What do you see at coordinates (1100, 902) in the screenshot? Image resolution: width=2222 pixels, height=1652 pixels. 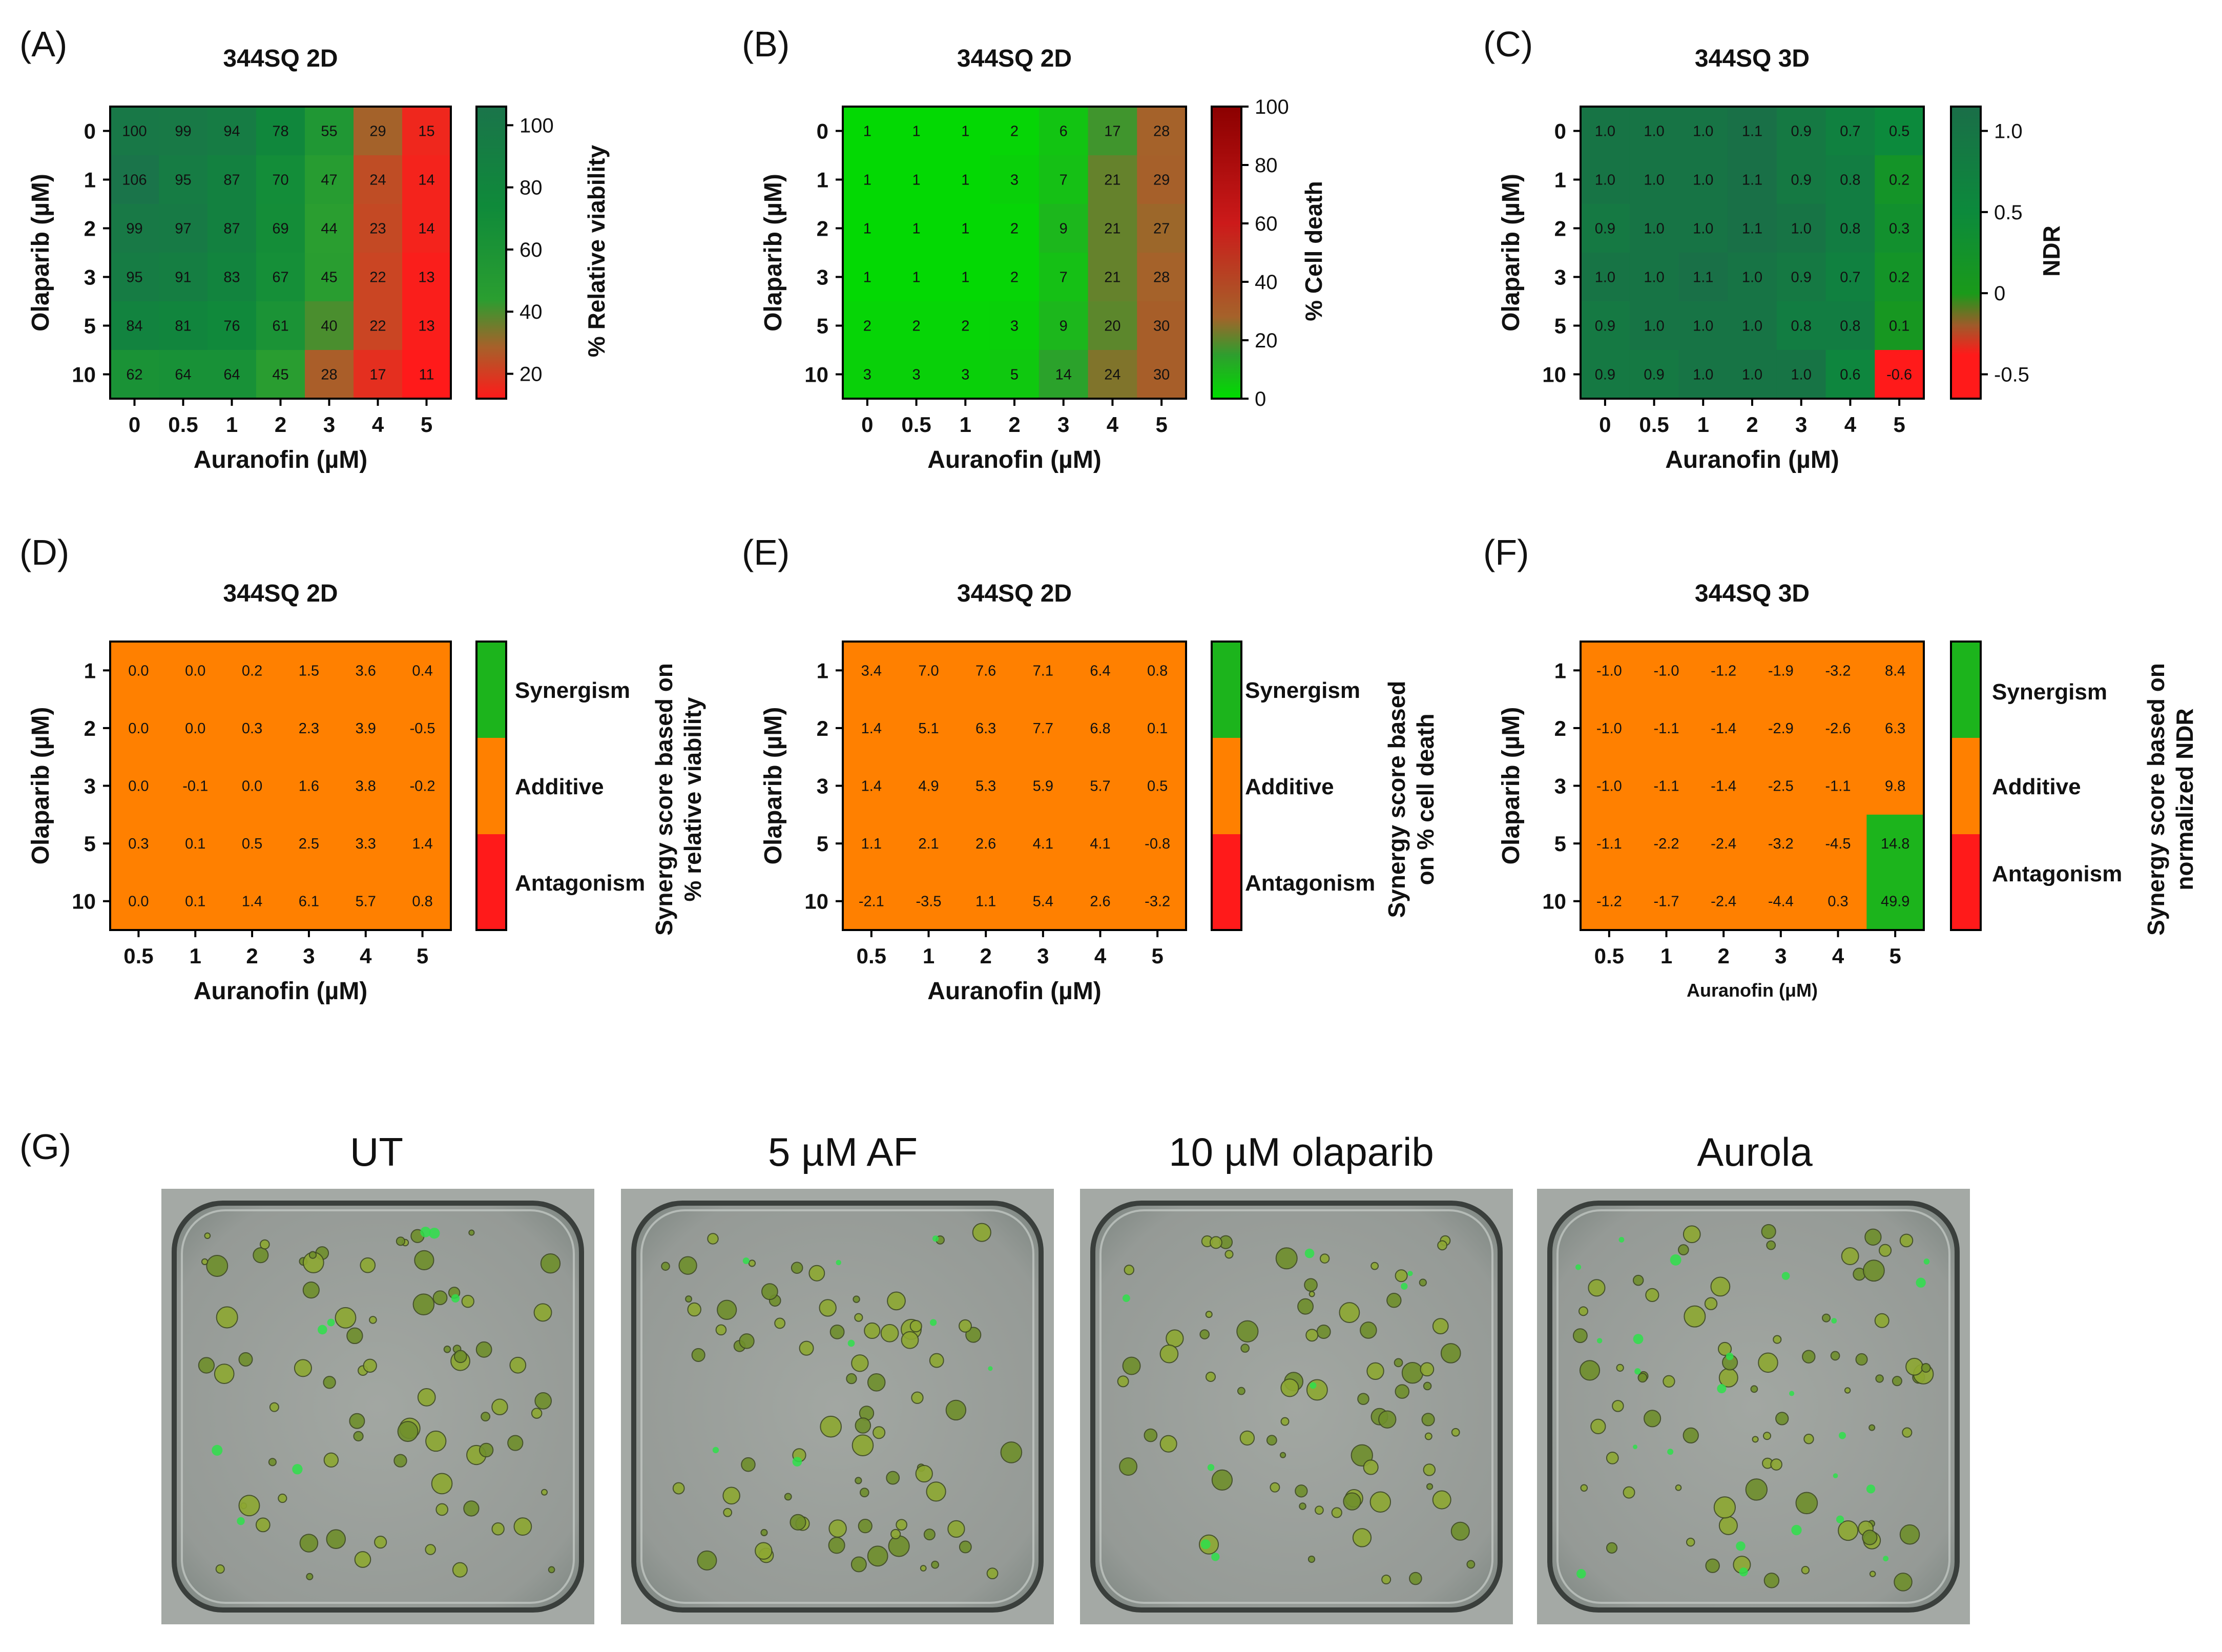 I see `cell-value: 2.6` at bounding box center [1100, 902].